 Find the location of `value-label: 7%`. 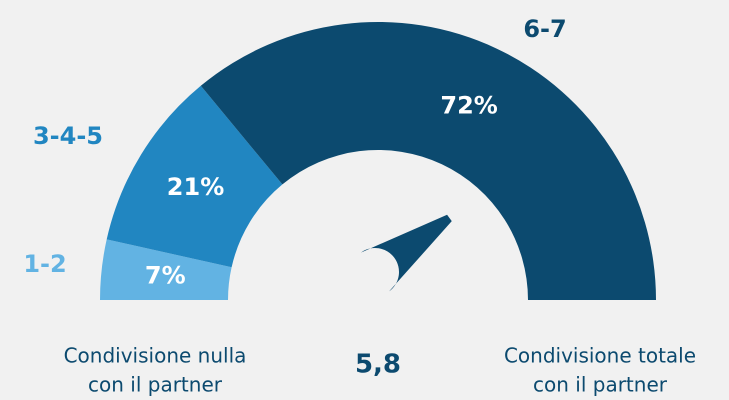

value-label: 7% is located at coordinates (165, 276).